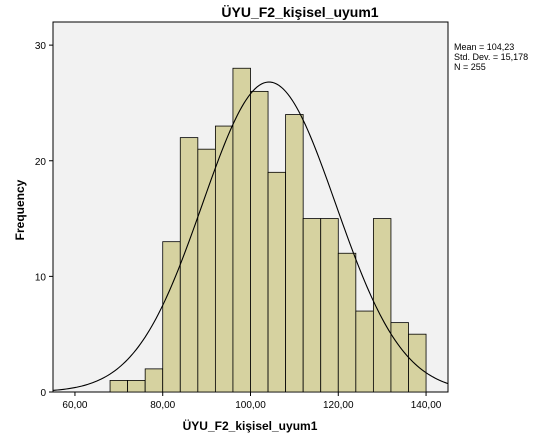 Image resolution: width=538 pixels, height=441 pixels. What do you see at coordinates (338, 405) in the screenshot?
I see `x-tick-label: 120,00` at bounding box center [338, 405].